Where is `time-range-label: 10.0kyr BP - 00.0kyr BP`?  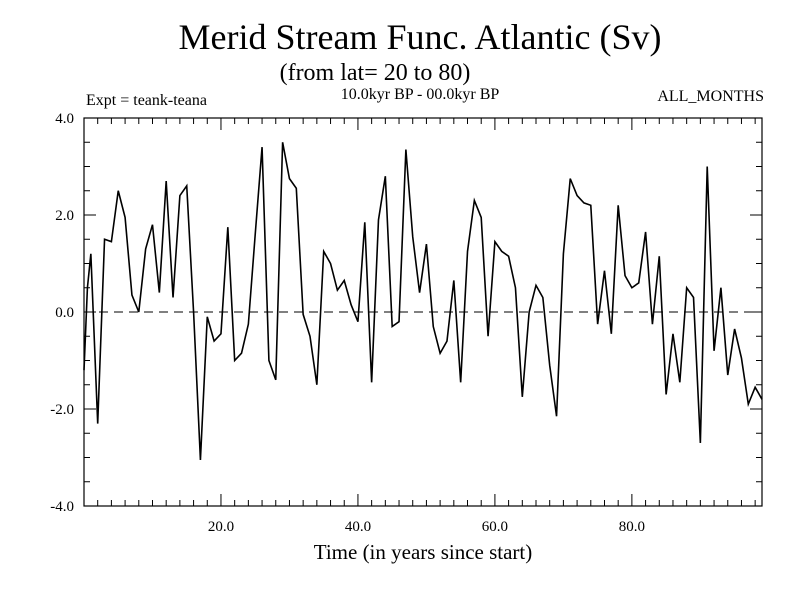
time-range-label: 10.0kyr BP - 00.0kyr BP is located at coordinates (420, 94).